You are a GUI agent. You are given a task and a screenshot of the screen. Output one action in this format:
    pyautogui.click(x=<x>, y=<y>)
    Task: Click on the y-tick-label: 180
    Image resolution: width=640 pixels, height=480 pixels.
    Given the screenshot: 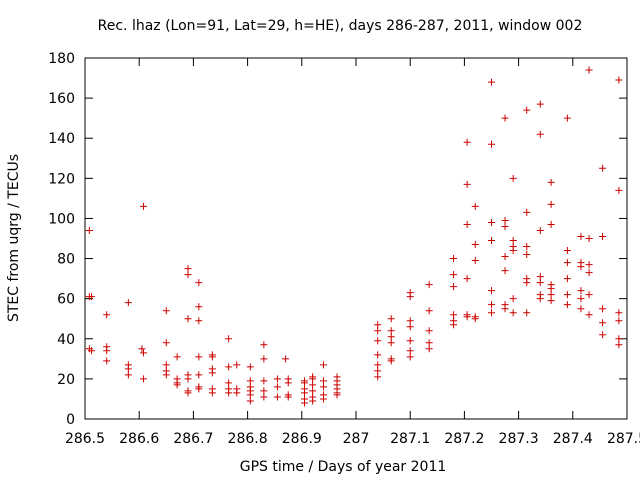 What is the action you would take?
    pyautogui.click(x=61, y=59)
    